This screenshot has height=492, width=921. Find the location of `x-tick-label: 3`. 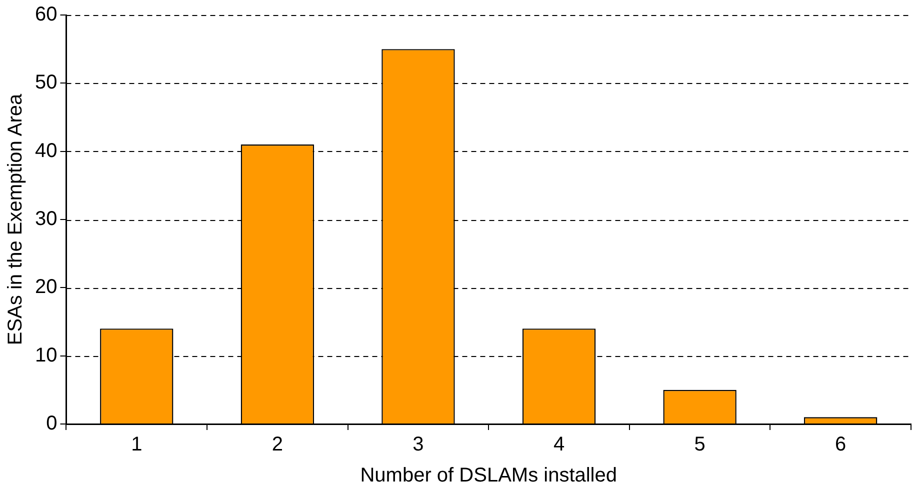

x-tick-label: 3 is located at coordinates (418, 445).